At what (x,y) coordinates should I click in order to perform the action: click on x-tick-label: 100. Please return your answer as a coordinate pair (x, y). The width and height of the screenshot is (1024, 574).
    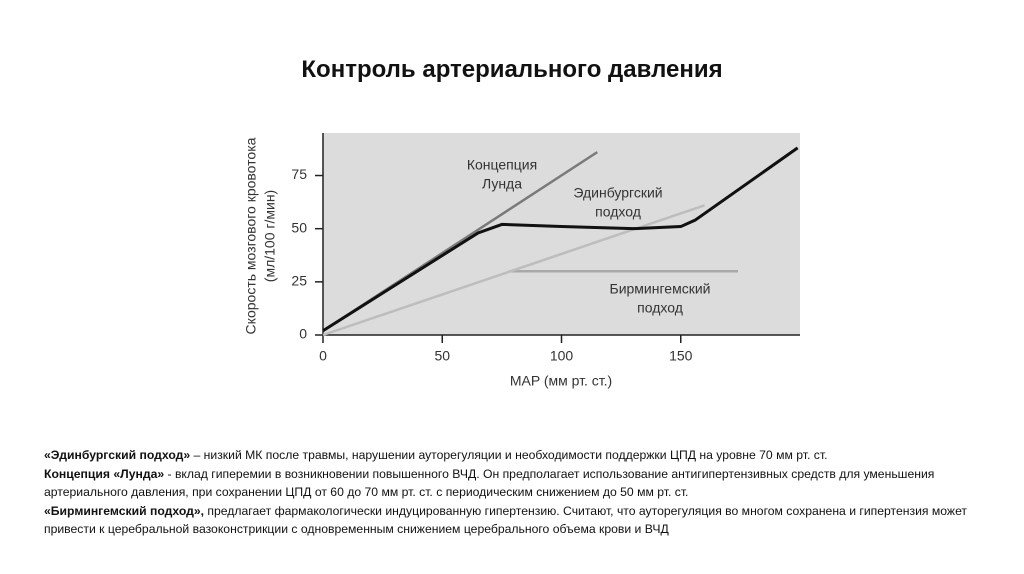
    Looking at the image, I should click on (562, 356).